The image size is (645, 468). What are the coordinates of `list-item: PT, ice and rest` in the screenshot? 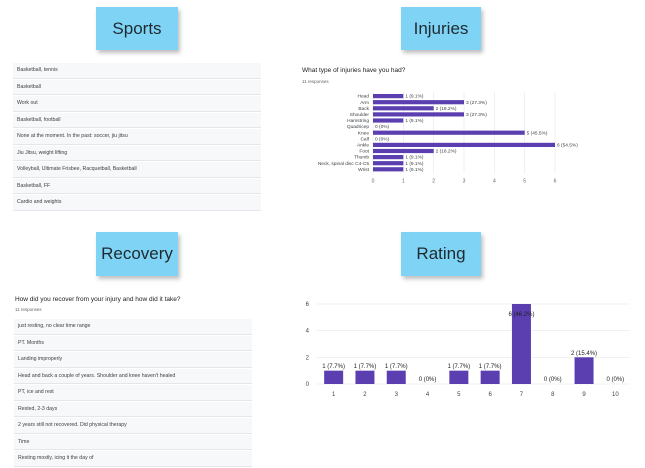 It's located at (133, 393).